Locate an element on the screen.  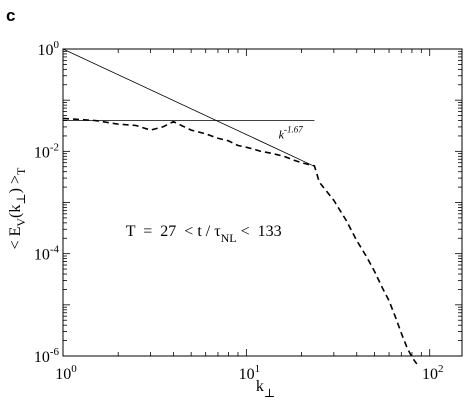
y-tick-label: 10⁻⁶ is located at coordinates (47, 356).